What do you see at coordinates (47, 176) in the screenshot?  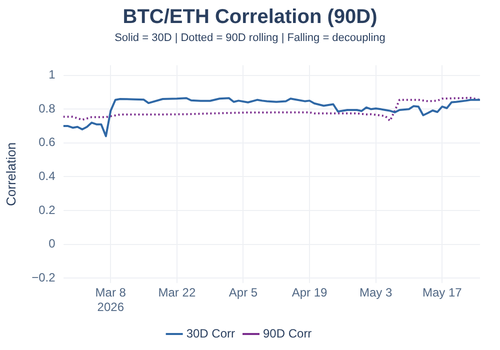 I see `y-tick-label: 0.4` at bounding box center [47, 176].